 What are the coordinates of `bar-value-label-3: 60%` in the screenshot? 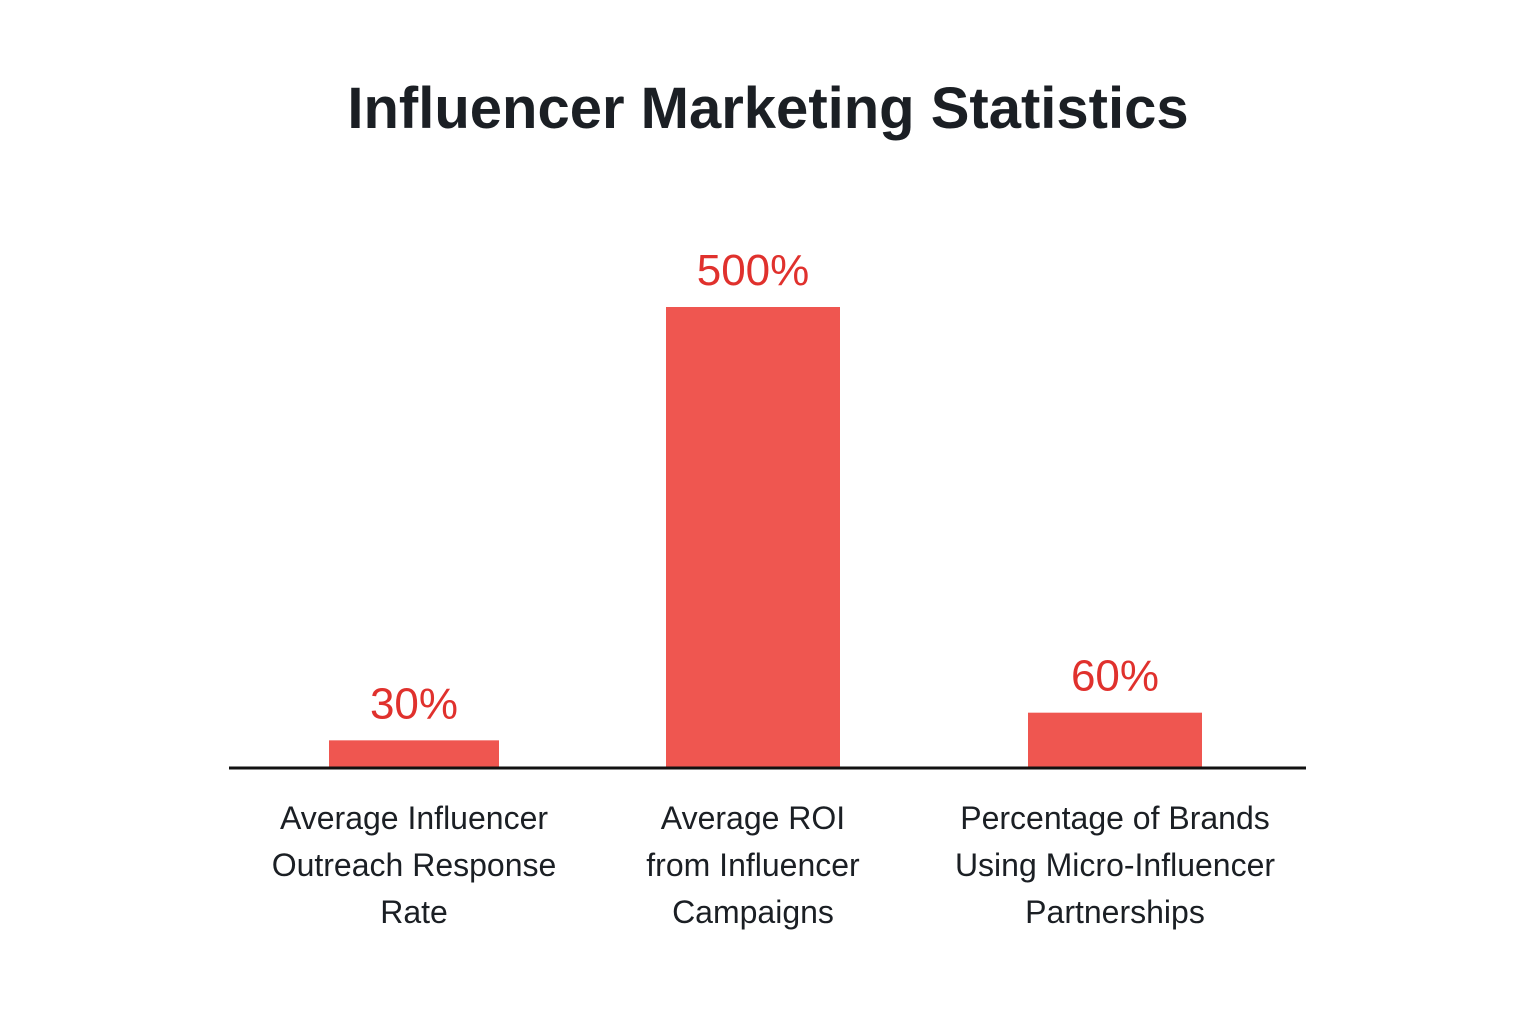 It's located at (1115, 676).